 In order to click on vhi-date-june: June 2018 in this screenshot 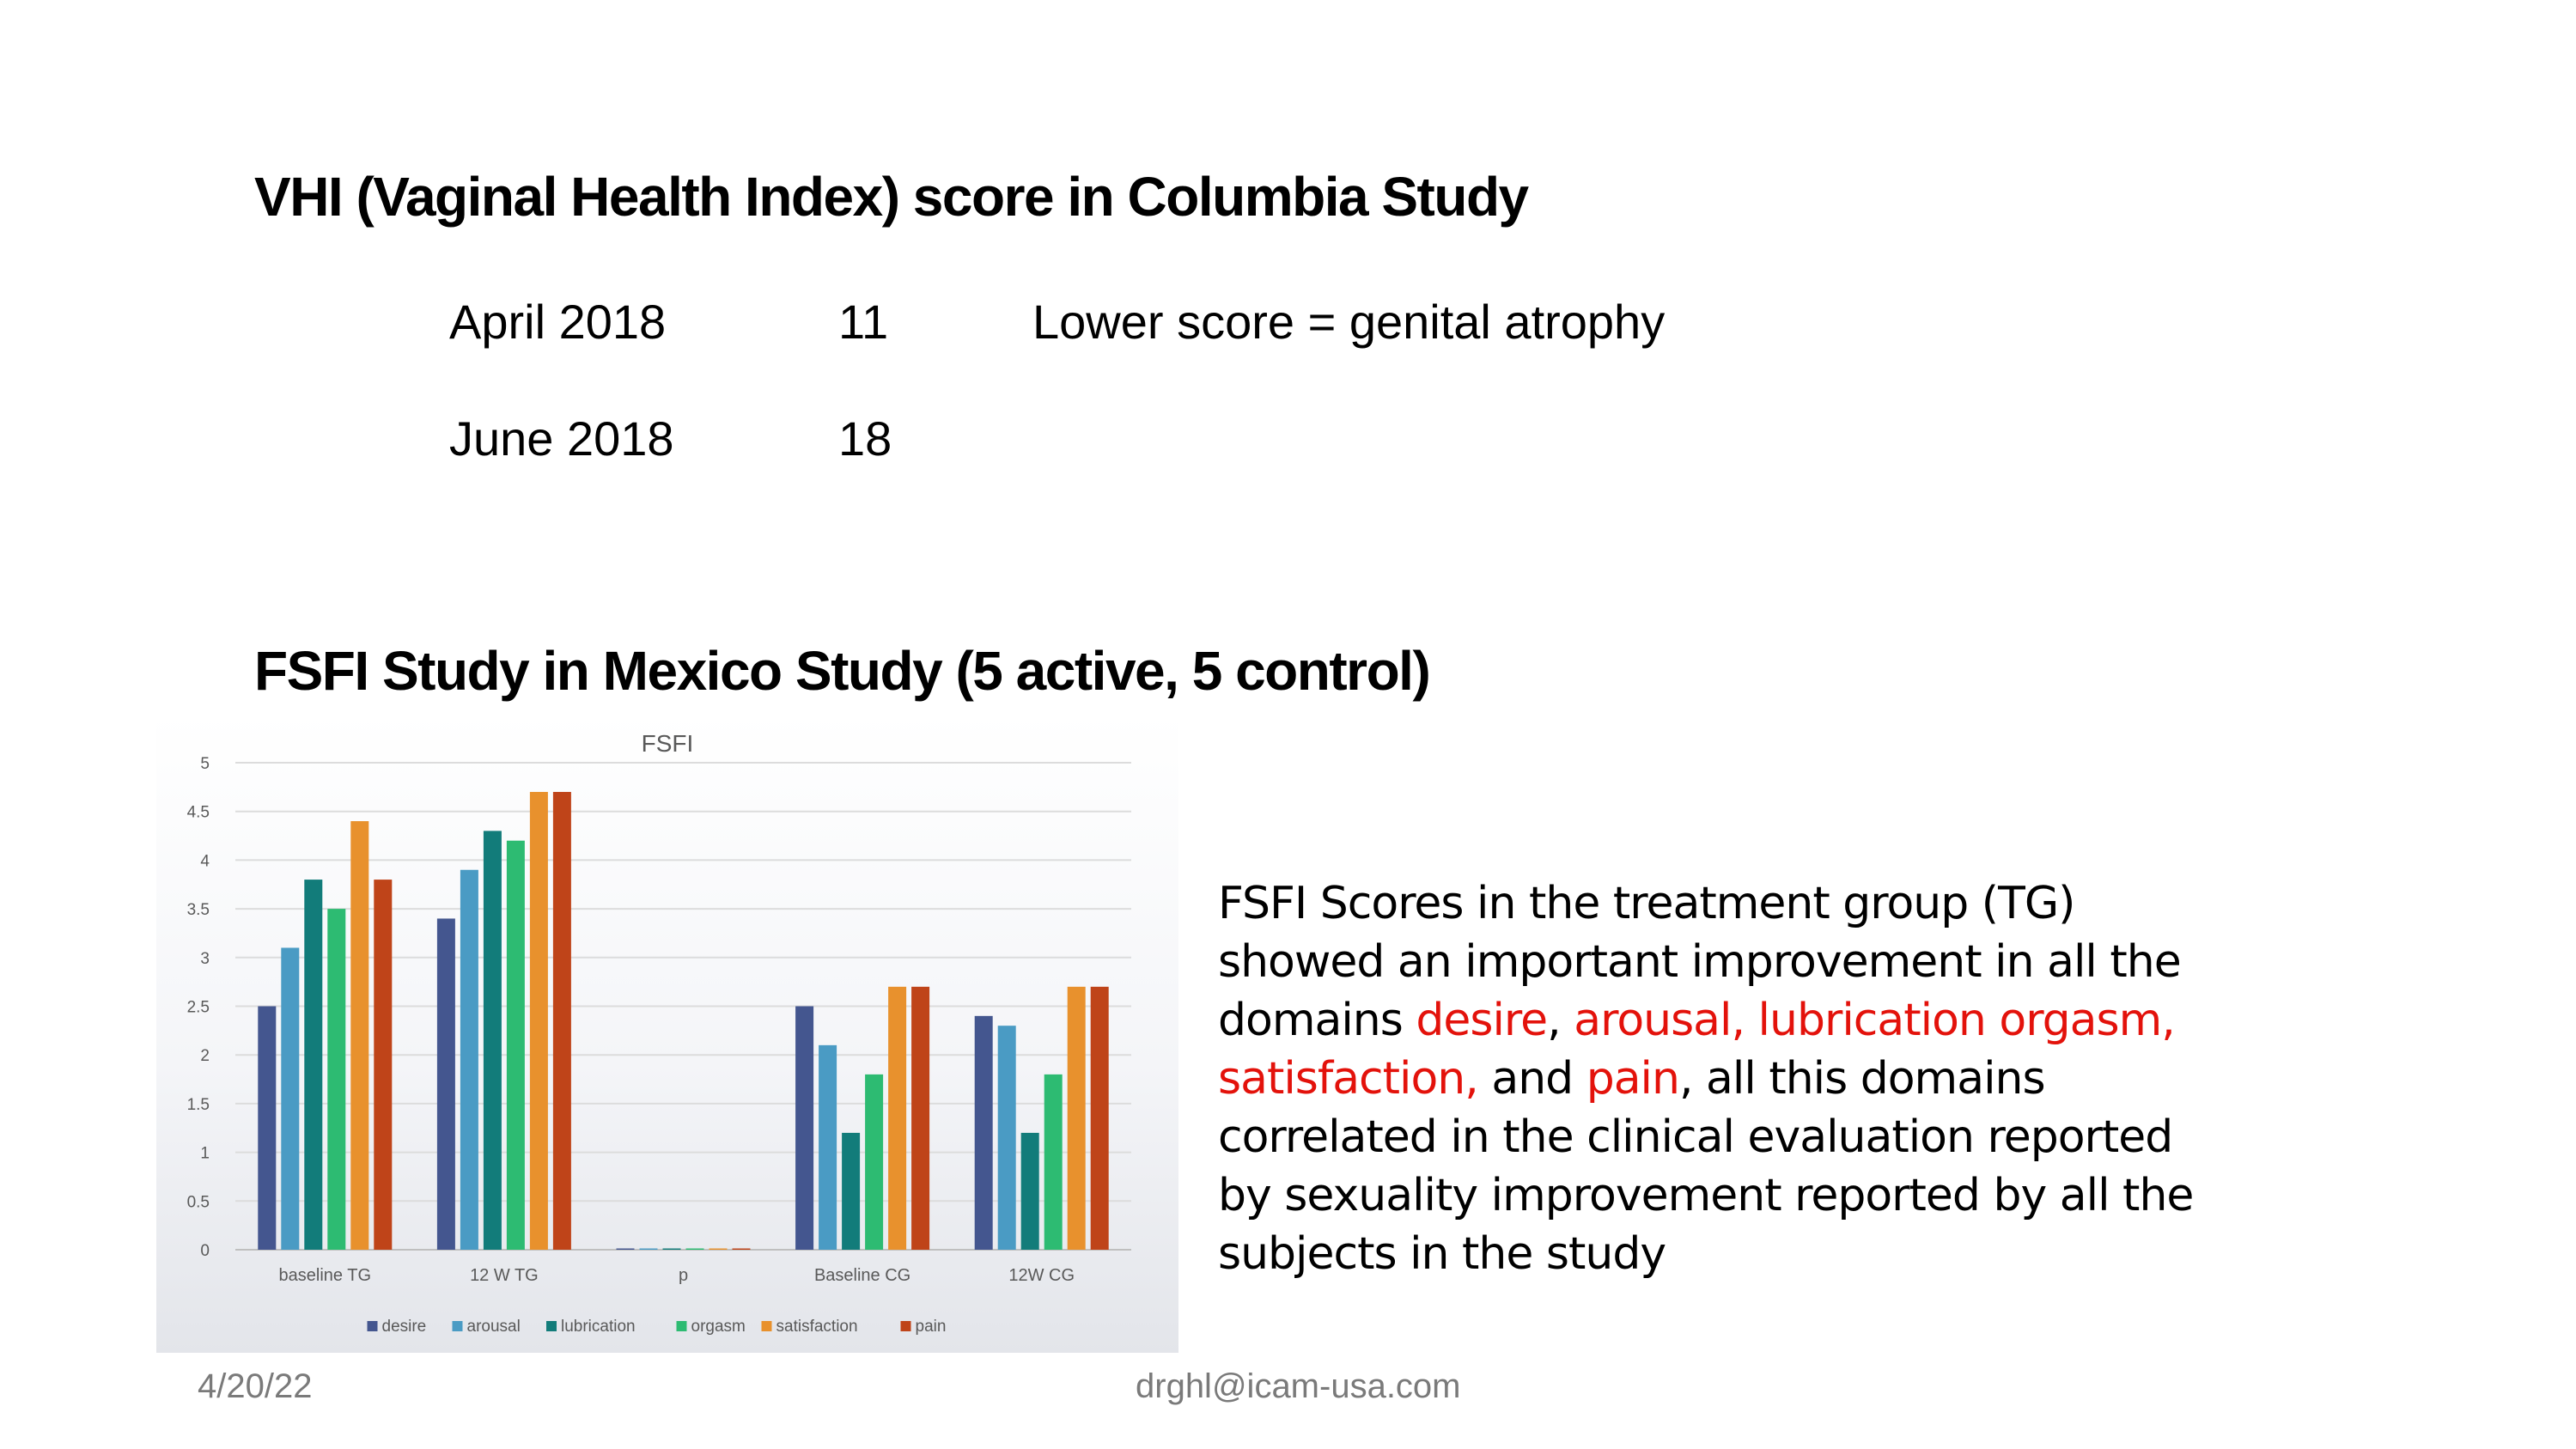, I will do `click(561, 438)`.